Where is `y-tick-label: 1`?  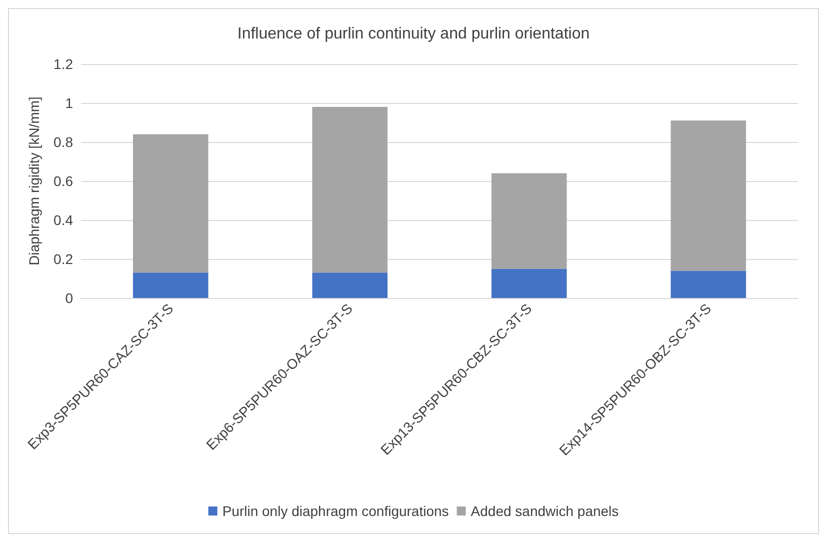
y-tick-label: 1 is located at coordinates (69, 103).